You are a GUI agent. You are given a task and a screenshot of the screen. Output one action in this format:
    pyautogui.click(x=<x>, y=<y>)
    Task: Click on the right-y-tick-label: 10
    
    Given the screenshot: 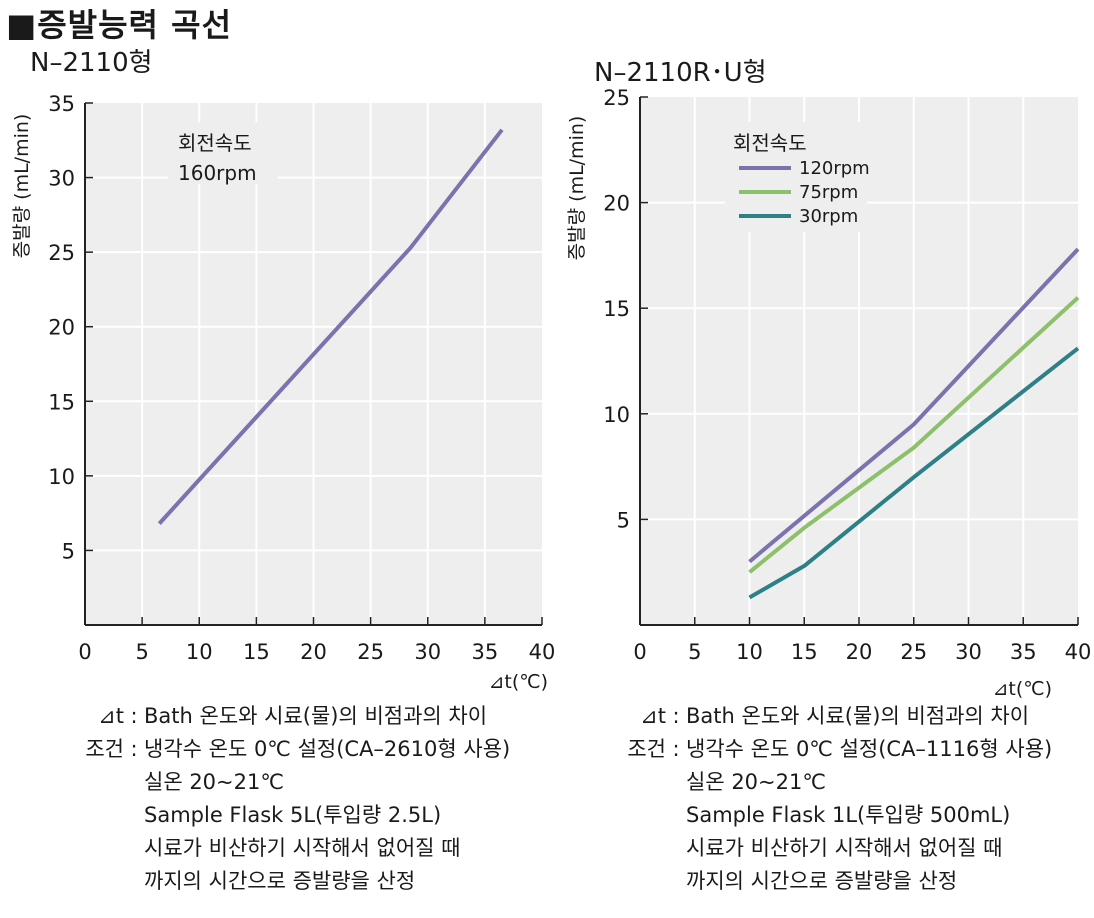 What is the action you would take?
    pyautogui.click(x=616, y=415)
    